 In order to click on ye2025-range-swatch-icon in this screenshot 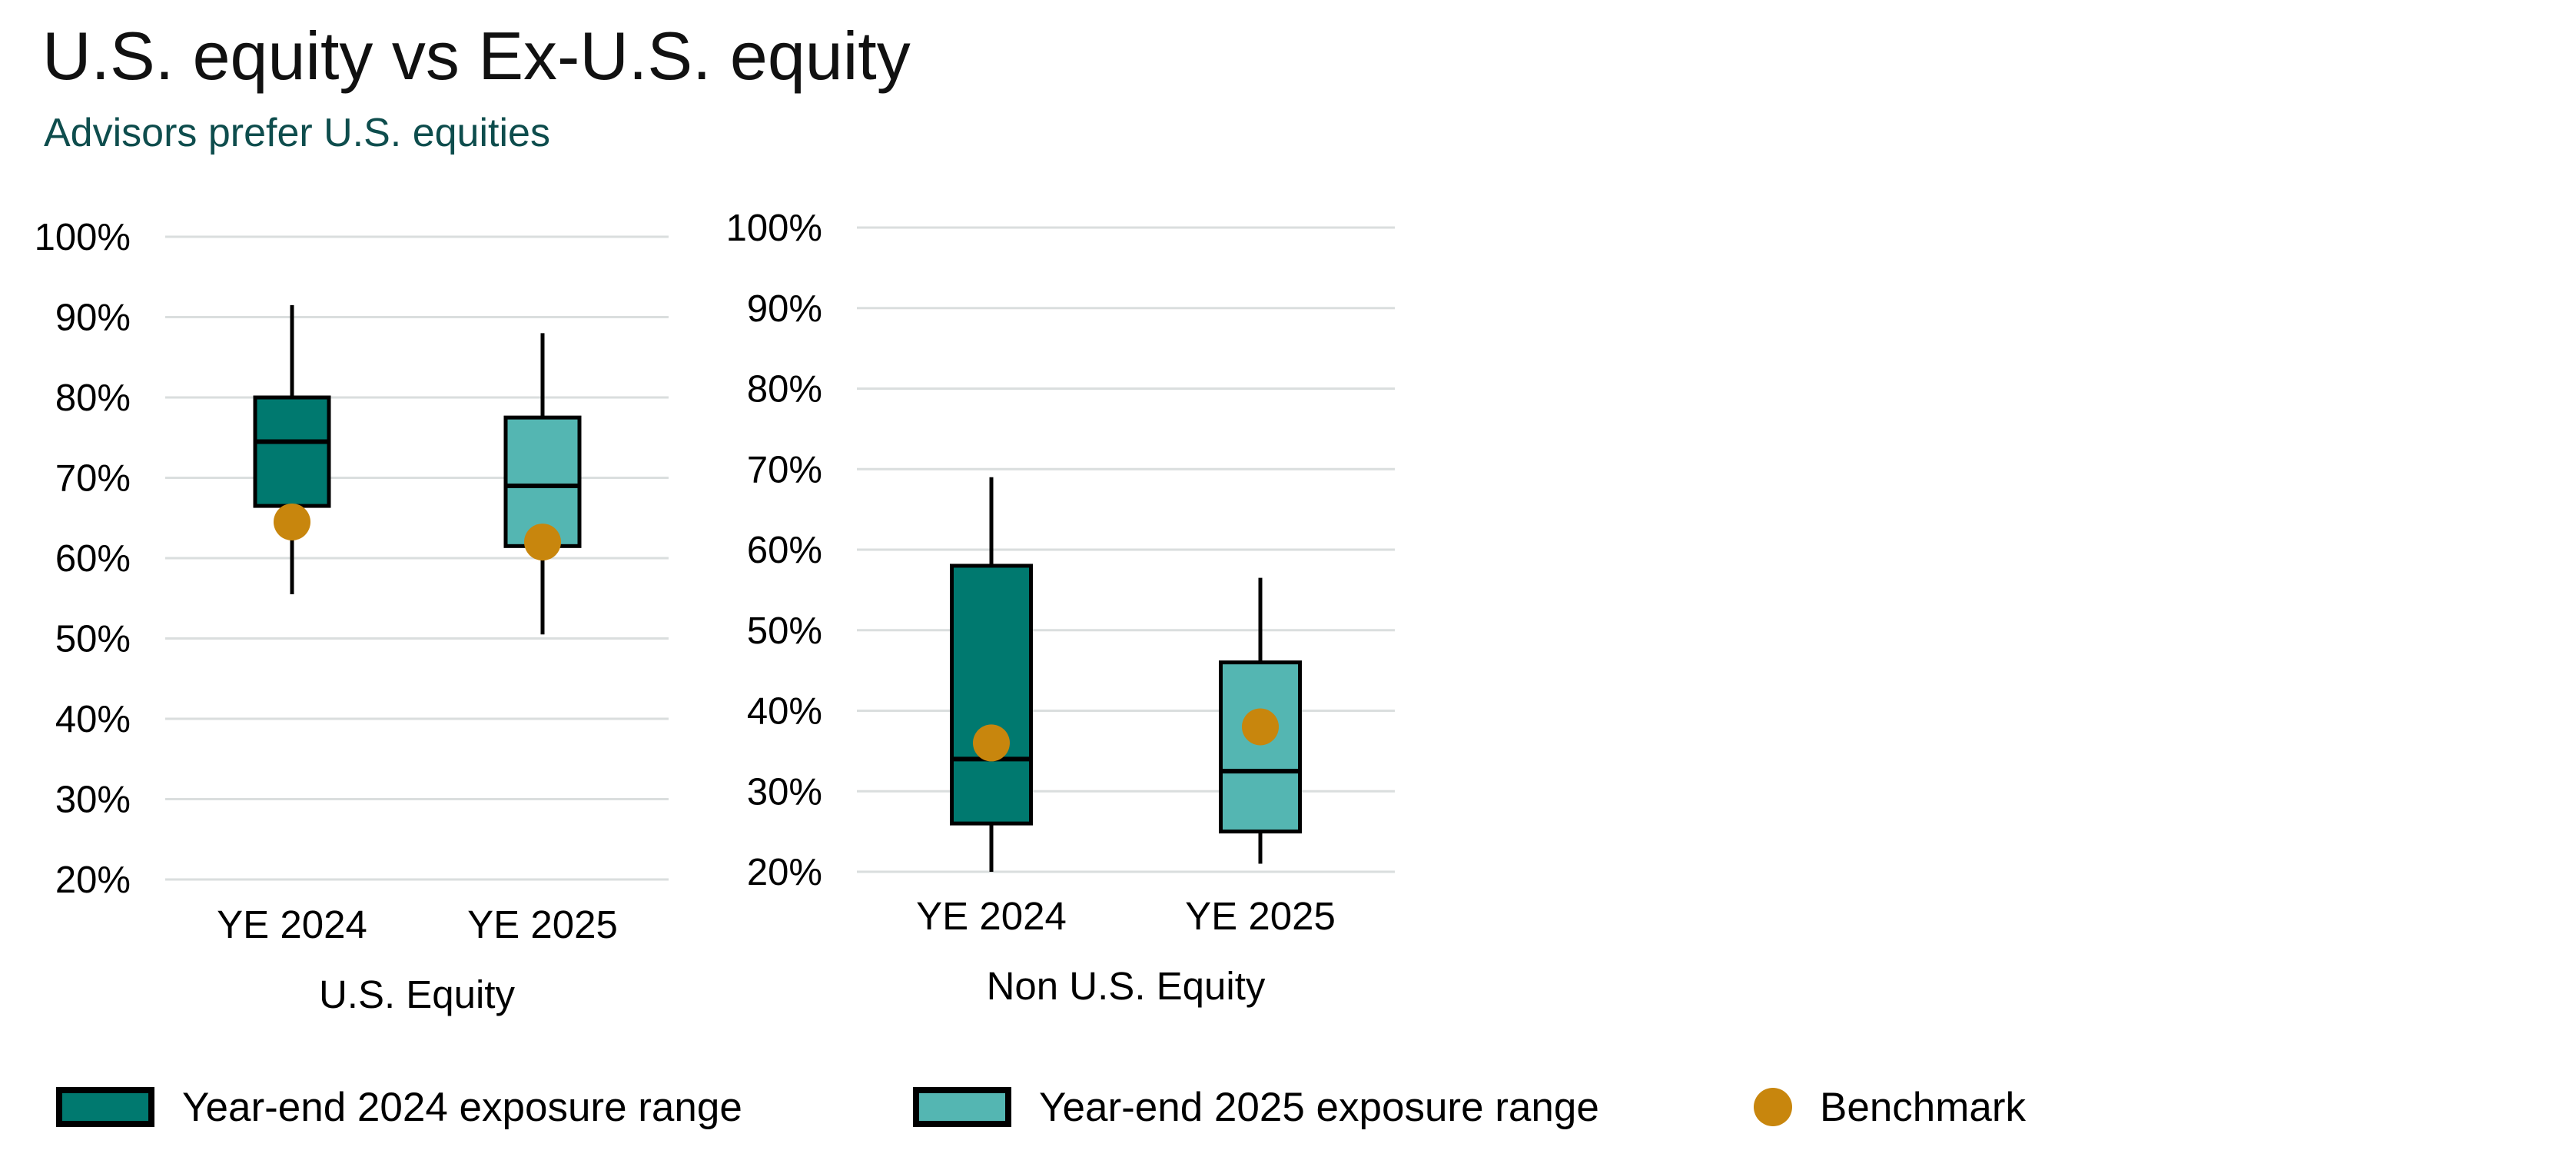, I will do `click(962, 1107)`.